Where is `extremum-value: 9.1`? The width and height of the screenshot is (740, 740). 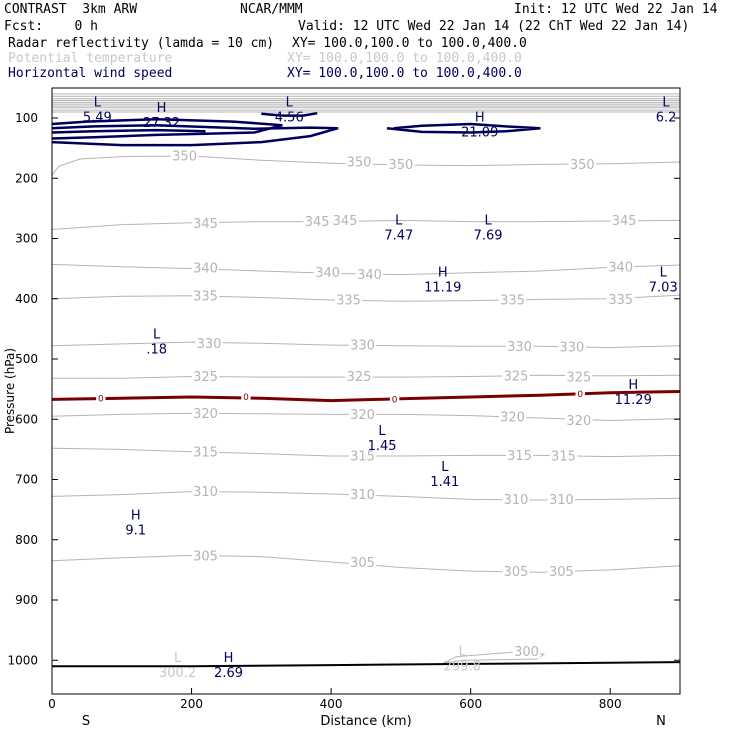 extremum-value: 9.1 is located at coordinates (135, 530).